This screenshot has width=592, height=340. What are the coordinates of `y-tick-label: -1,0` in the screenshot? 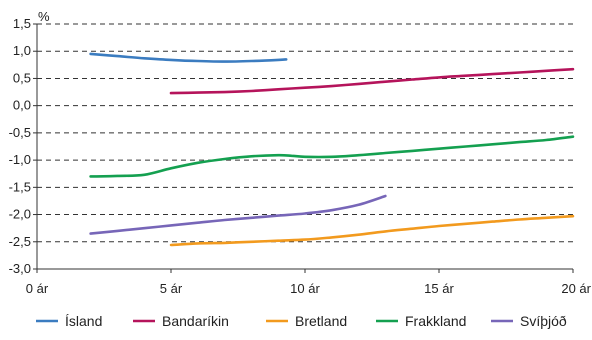 It's located at (20, 159).